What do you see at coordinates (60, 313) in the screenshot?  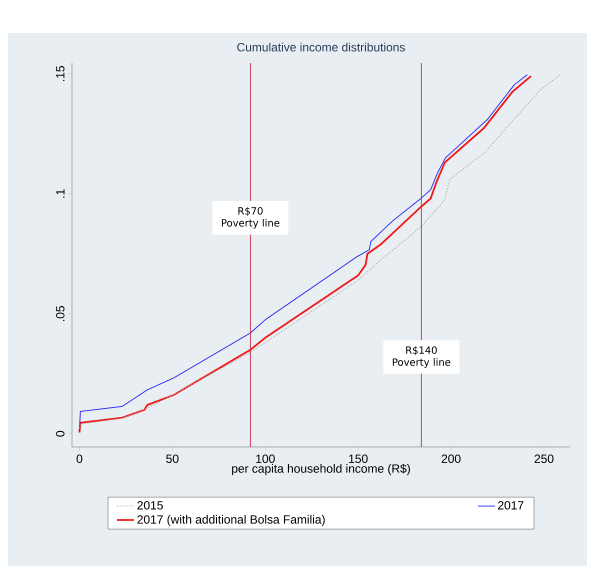 I see `y-tick-label: .05` at bounding box center [60, 313].